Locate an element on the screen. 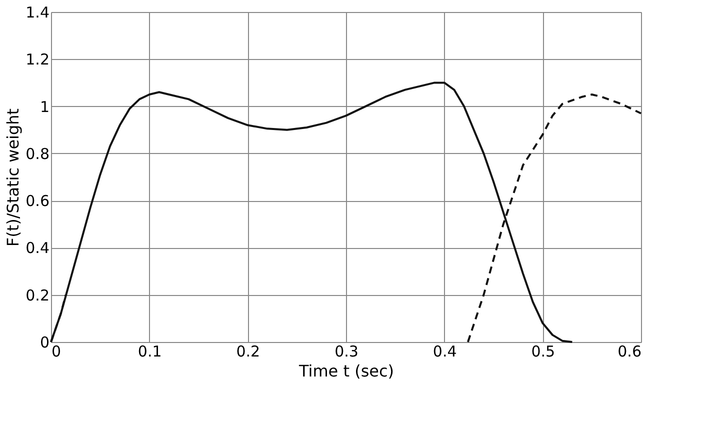 The image size is (724, 423). x-axis-title: Time t (sec) is located at coordinates (346, 371).